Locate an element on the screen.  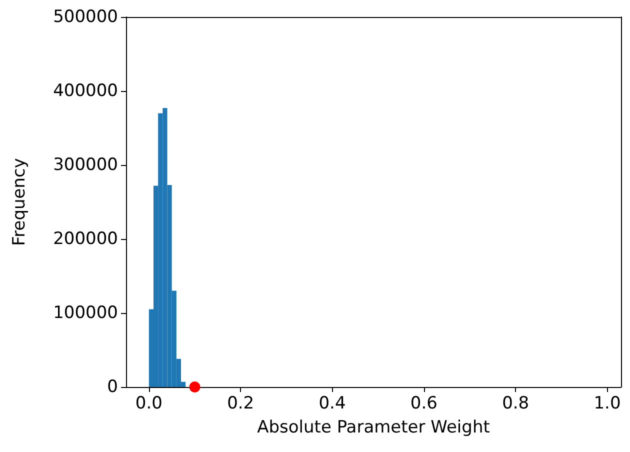
y-tick-label: 200000 is located at coordinates (85, 239).